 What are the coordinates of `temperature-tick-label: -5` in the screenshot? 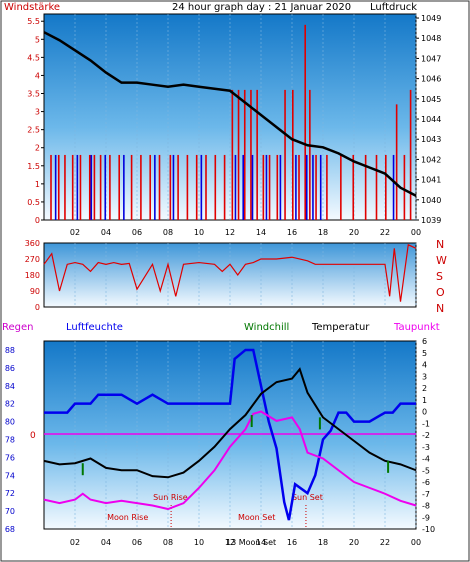 It's located at (426, 470).